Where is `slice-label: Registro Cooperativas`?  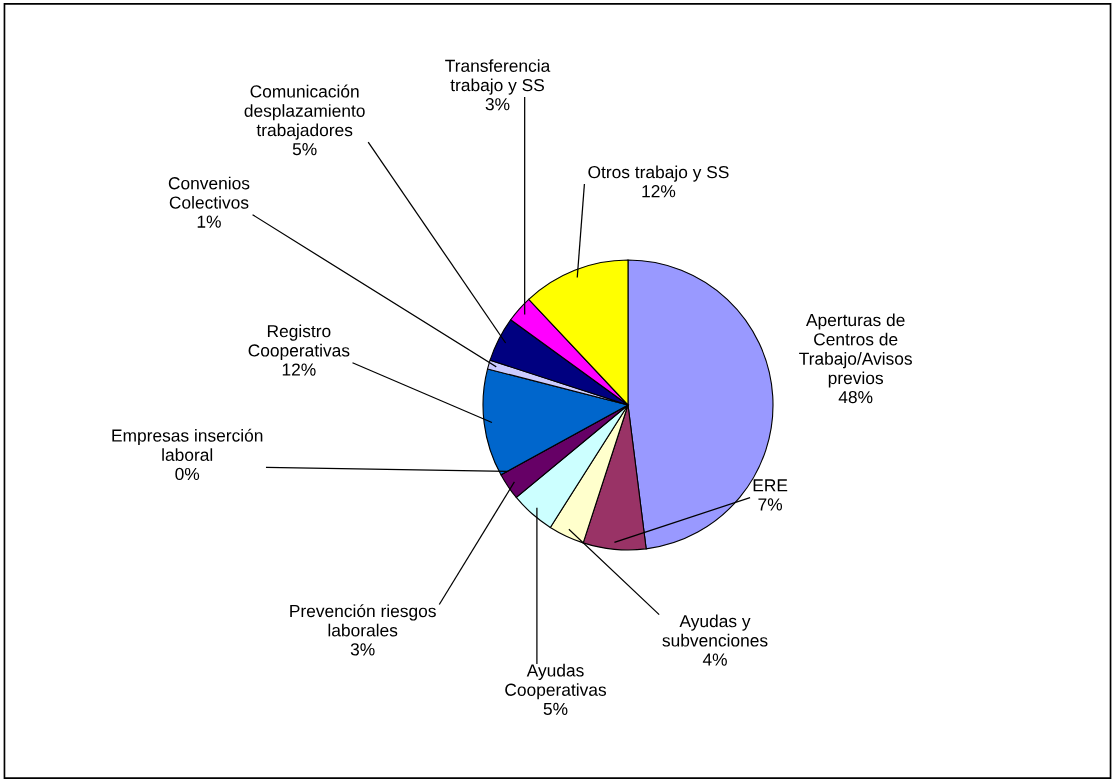
slice-label: Registro Cooperativas is located at coordinates (299, 342).